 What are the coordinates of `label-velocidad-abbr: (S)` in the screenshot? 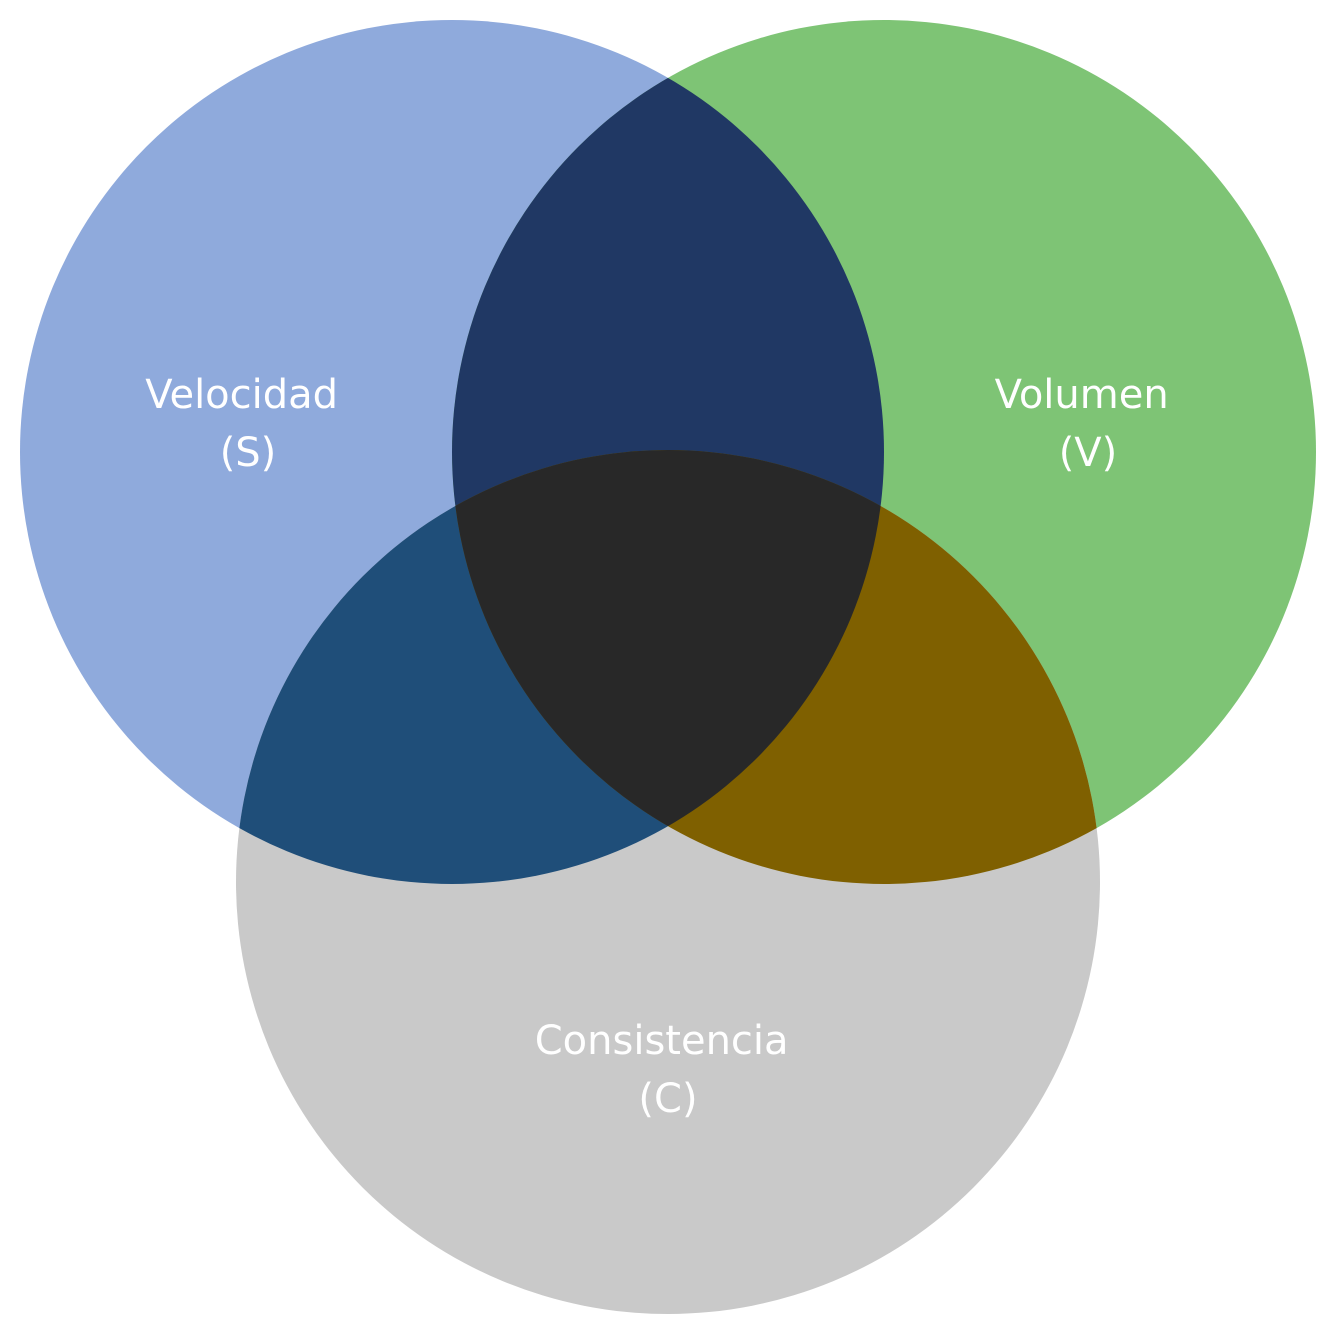 It's located at (248, 453).